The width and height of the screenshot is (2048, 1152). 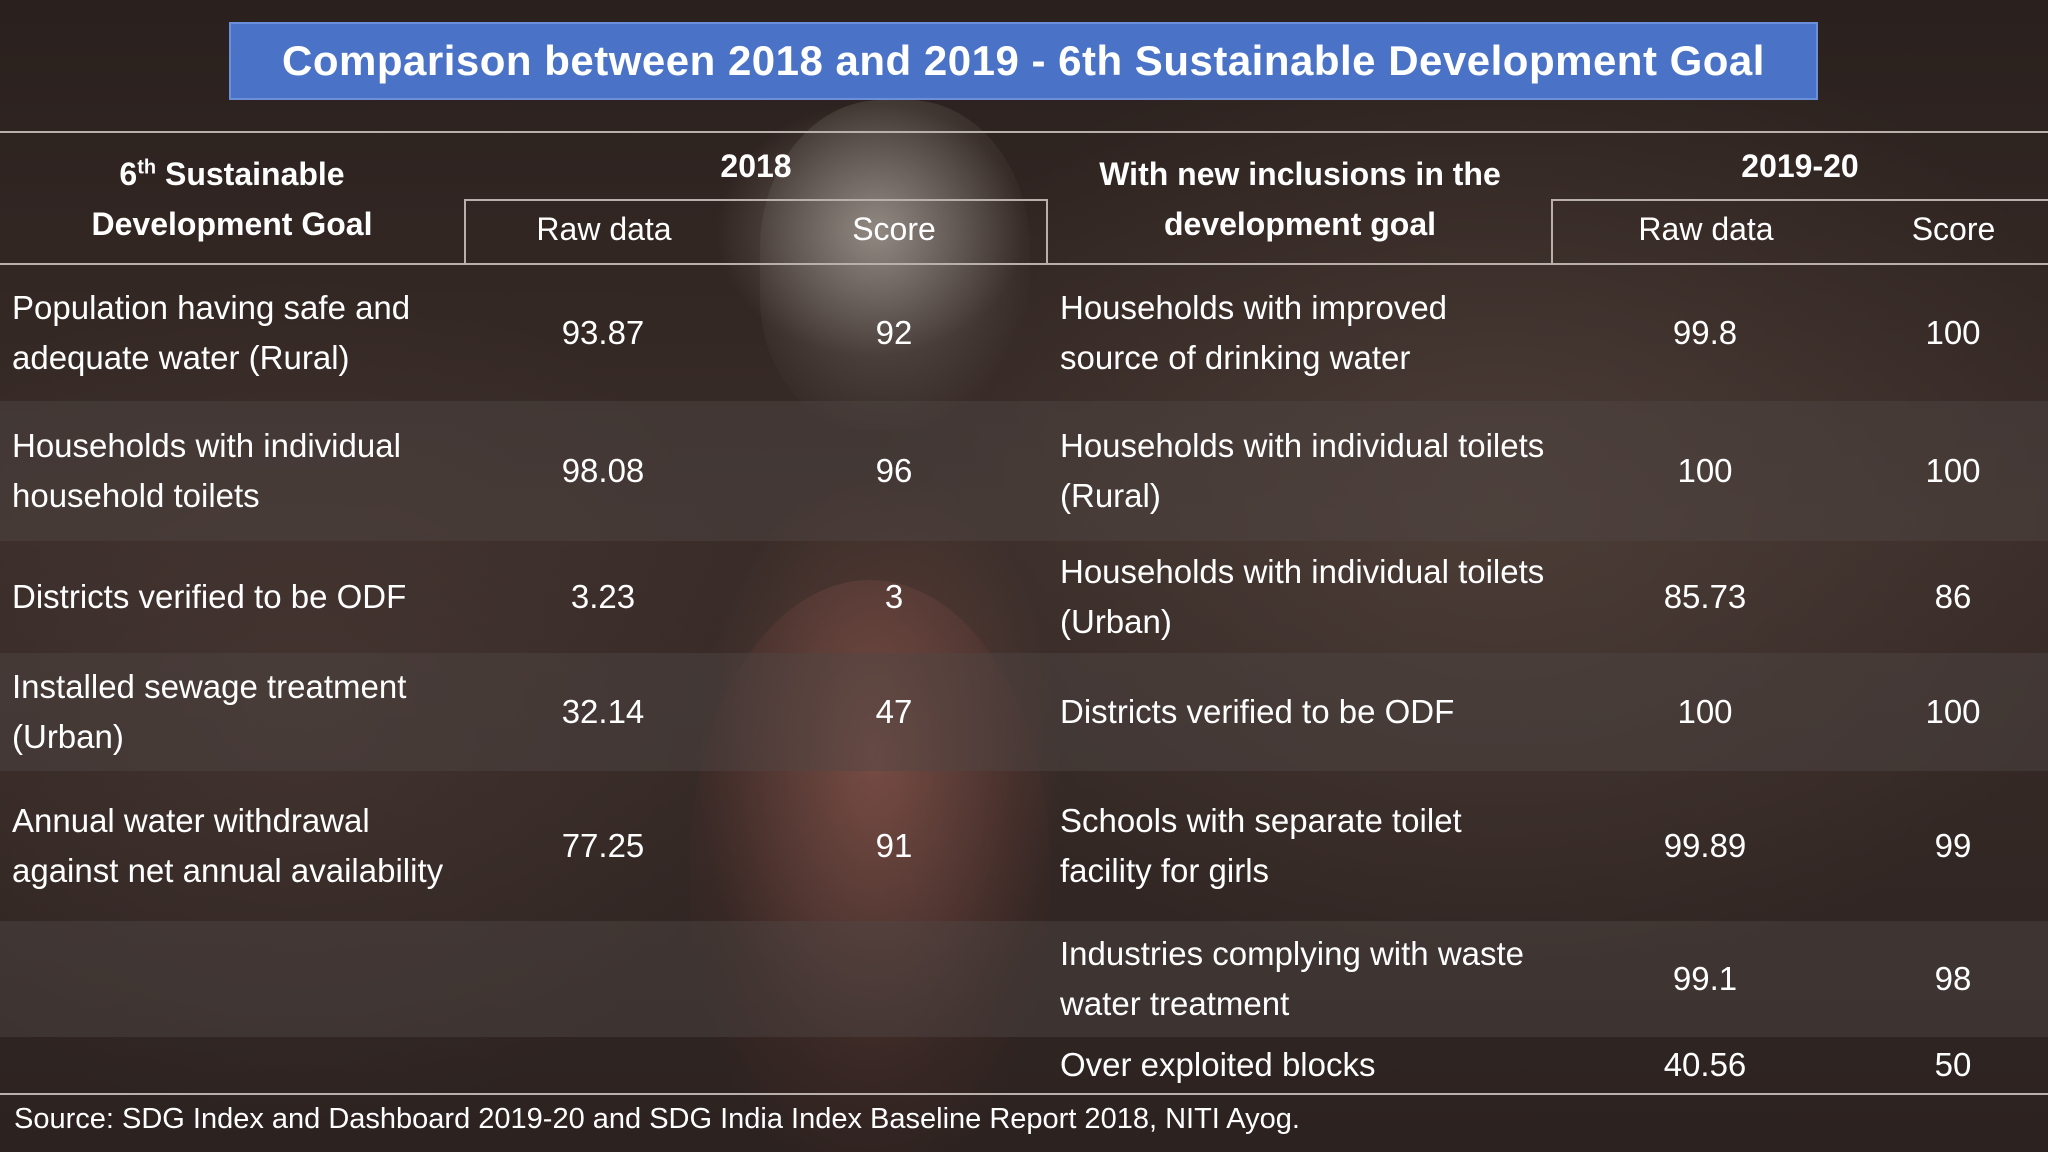 I want to click on row-raw-2018: 77.25, so click(x=603, y=845).